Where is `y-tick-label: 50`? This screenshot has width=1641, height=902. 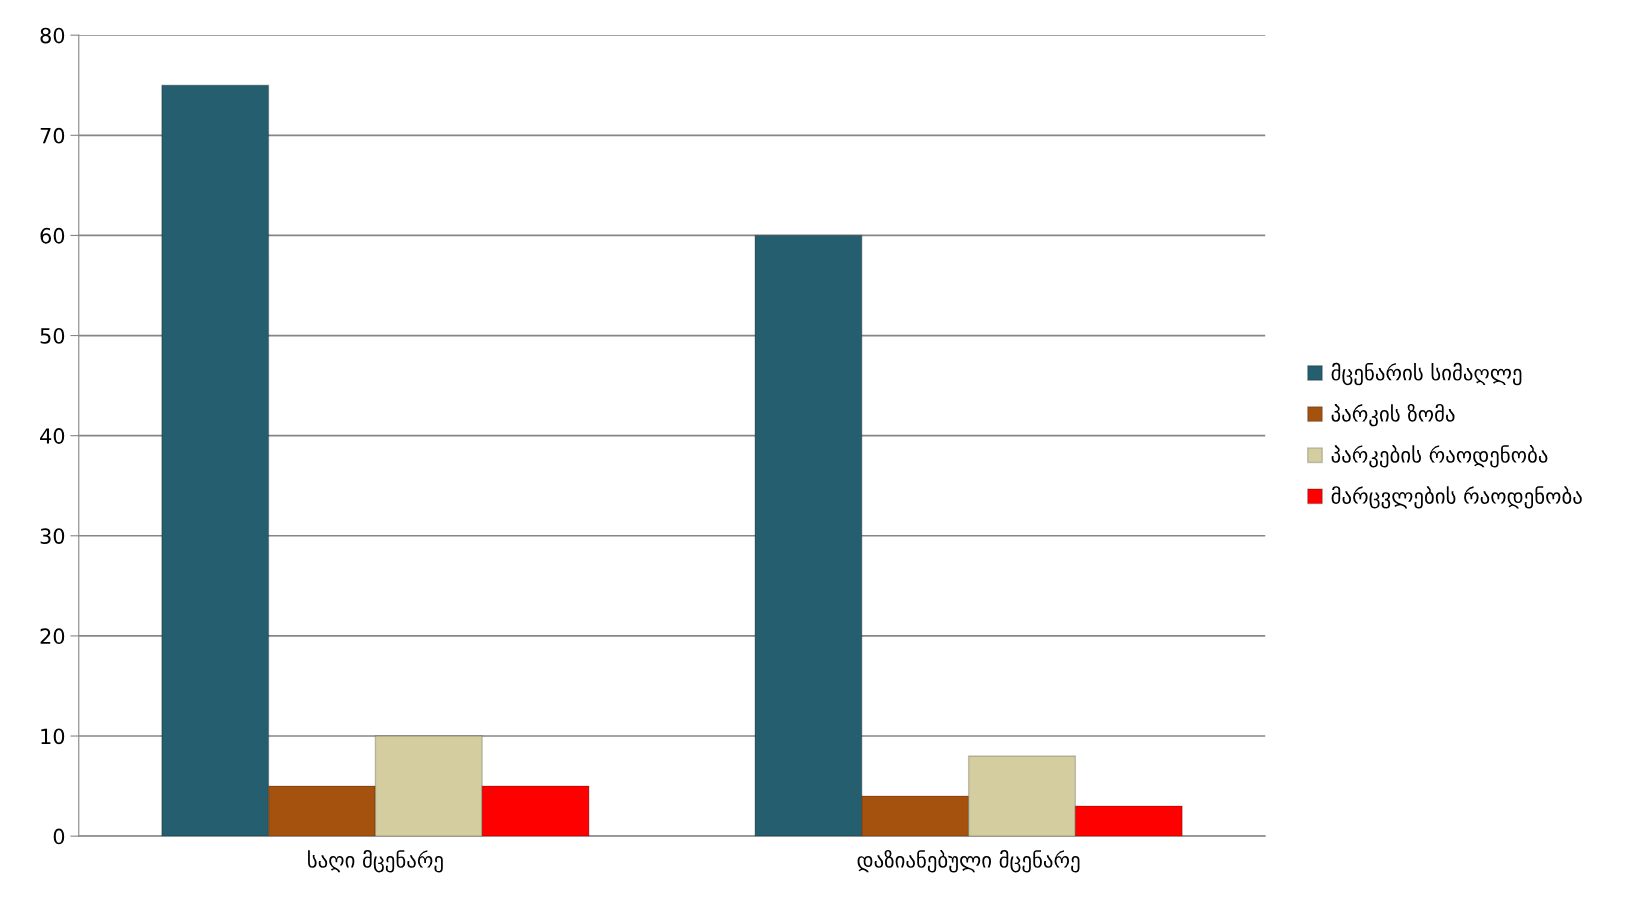 y-tick-label: 50 is located at coordinates (52, 336).